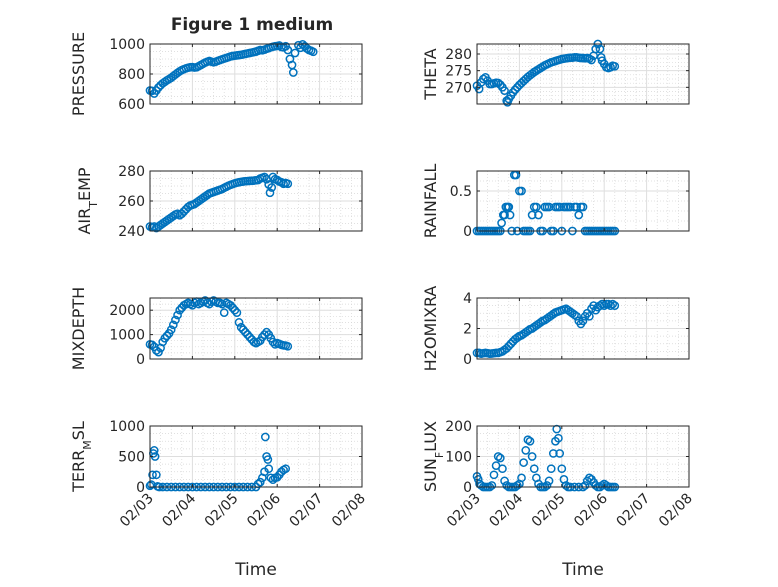  Describe the element at coordinates (458, 427) in the screenshot. I see `y-tick-label: 200` at that location.